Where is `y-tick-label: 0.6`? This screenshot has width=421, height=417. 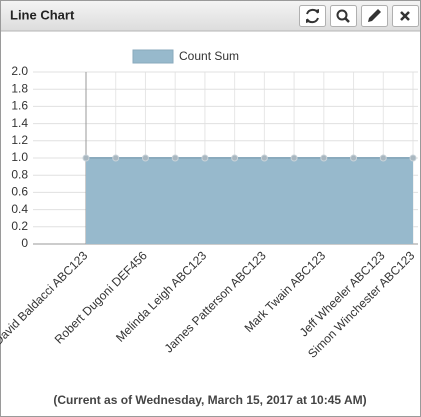
y-tick-label: 0.6 is located at coordinates (19, 192).